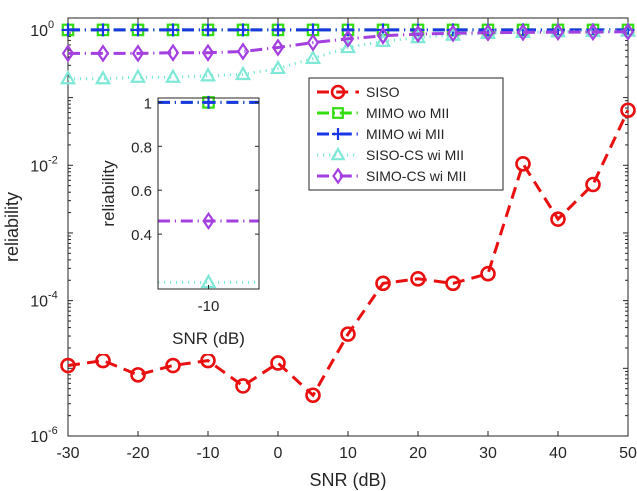 Image resolution: width=637 pixels, height=491 pixels. Describe the element at coordinates (44, 300) in the screenshot. I see `y-tick-label: 10 -4` at that location.